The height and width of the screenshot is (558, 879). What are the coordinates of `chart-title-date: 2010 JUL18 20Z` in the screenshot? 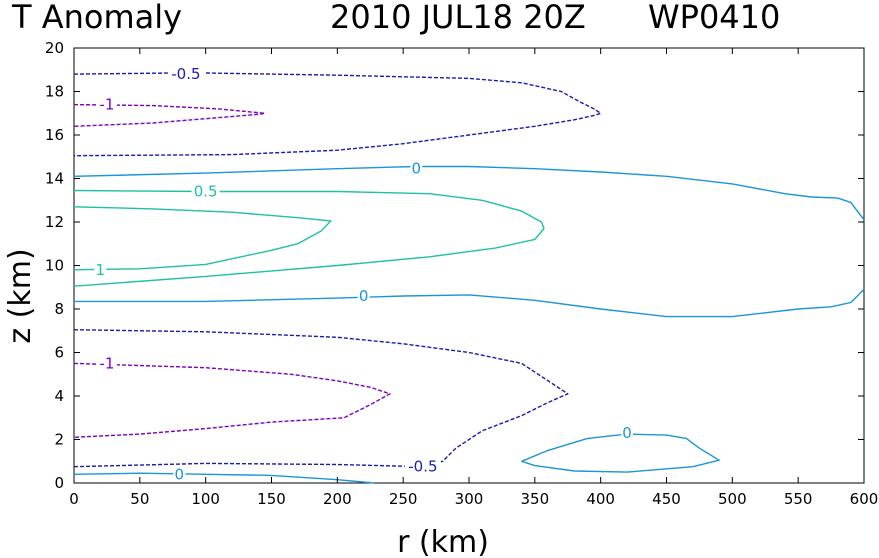 It's located at (458, 18).